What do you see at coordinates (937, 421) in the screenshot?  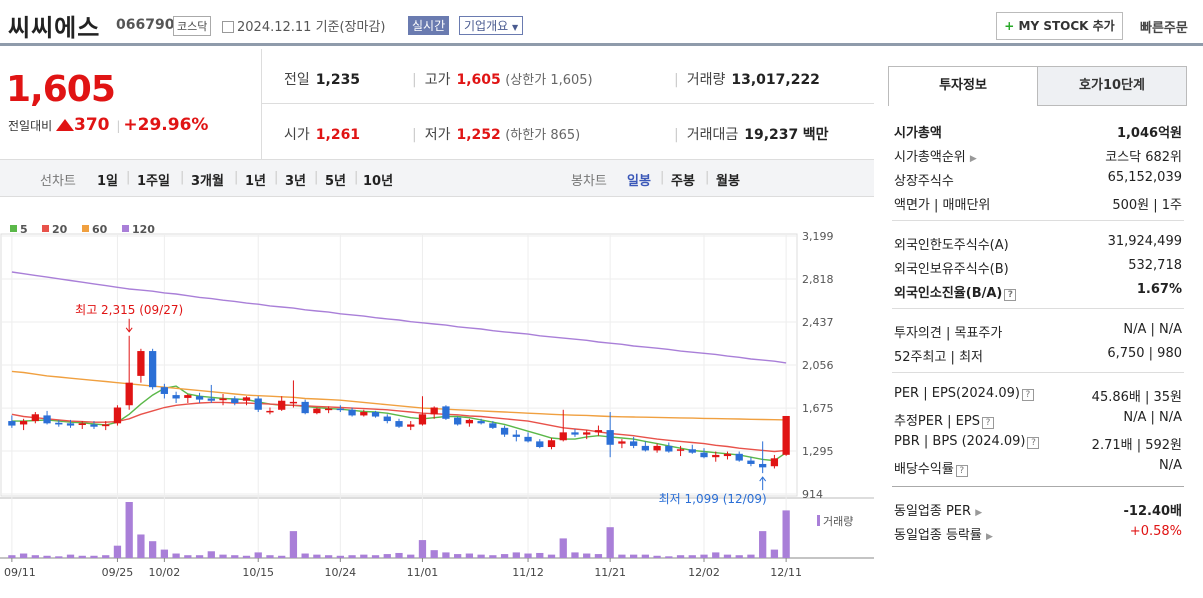 I see `est-per-label: 추정PER | EPS` at bounding box center [937, 421].